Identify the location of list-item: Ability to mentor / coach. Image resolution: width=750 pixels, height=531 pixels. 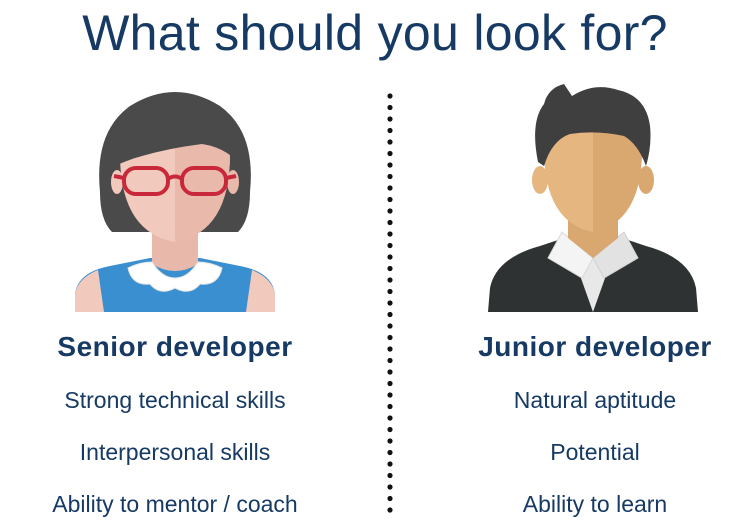
(175, 504).